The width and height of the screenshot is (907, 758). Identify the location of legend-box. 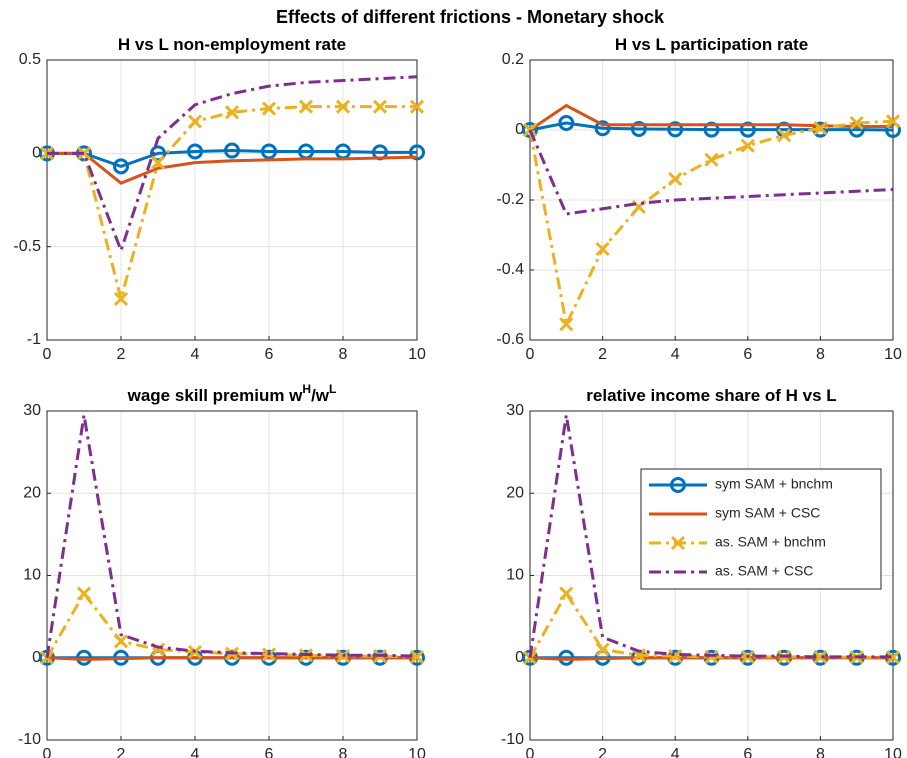
(761, 529).